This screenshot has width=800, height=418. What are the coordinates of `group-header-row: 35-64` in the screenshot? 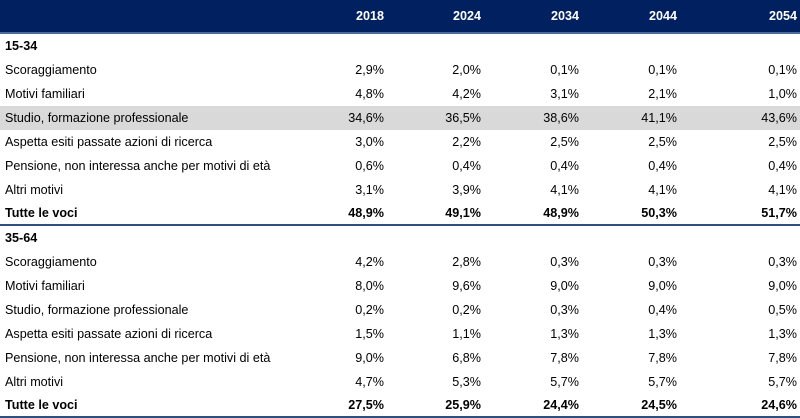 It's located at (400, 237).